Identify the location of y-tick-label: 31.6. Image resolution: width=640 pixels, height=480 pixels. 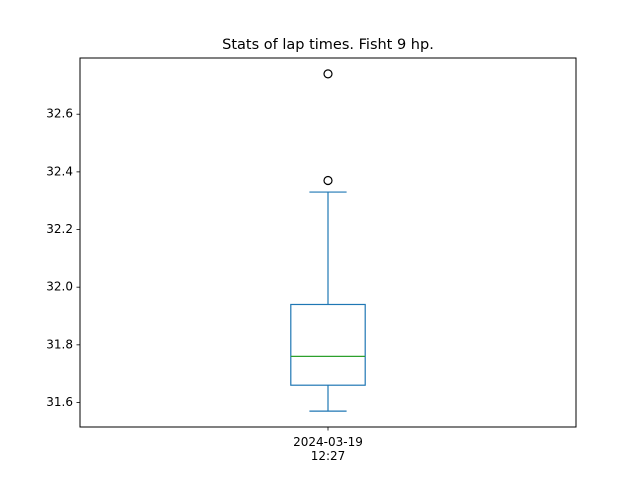
(59, 402).